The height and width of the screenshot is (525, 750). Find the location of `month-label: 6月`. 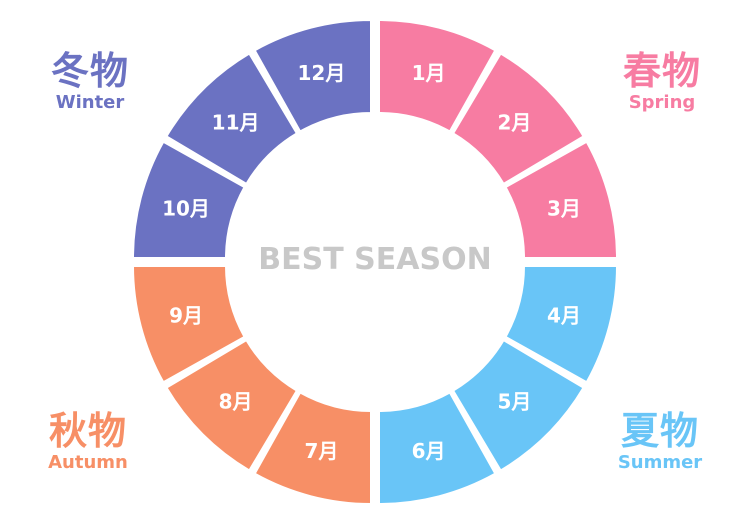

month-label: 6月 is located at coordinates (429, 451).